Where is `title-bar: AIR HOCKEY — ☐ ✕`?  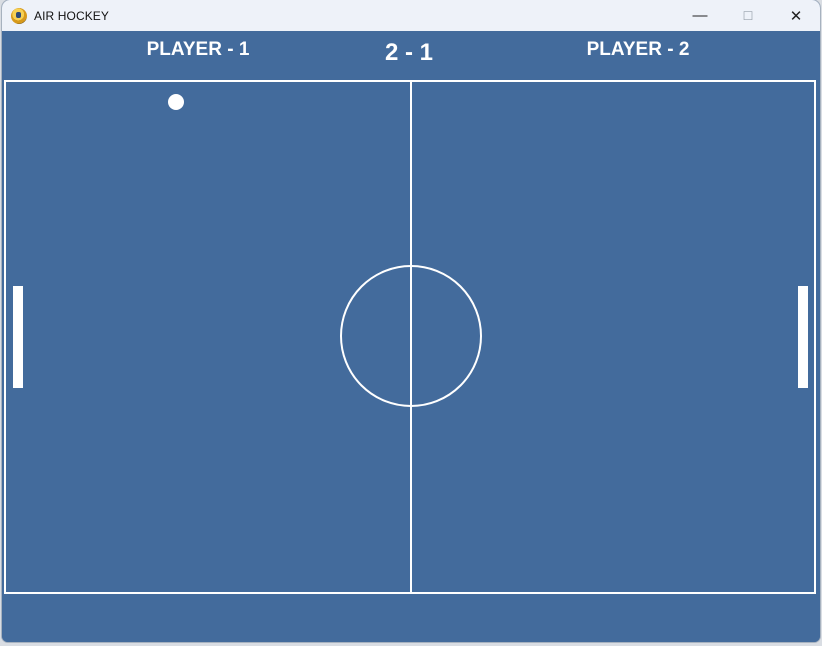
title-bar: AIR HOCKEY — ☐ ✕ is located at coordinates (411, 15).